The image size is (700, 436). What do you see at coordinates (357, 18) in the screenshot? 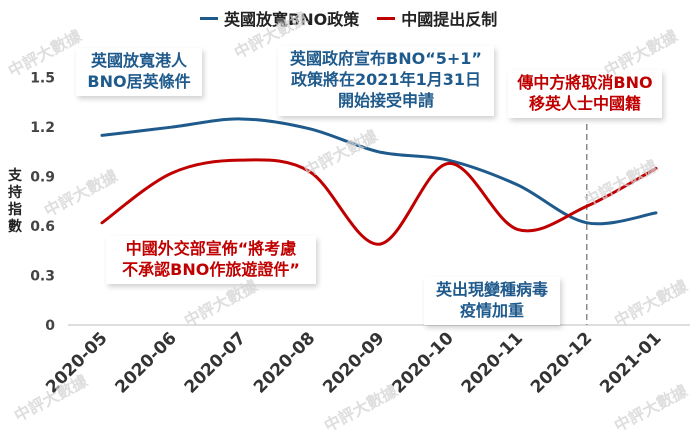
I see `legend: 英國放寬BNO政策 中國提出反制` at bounding box center [357, 18].